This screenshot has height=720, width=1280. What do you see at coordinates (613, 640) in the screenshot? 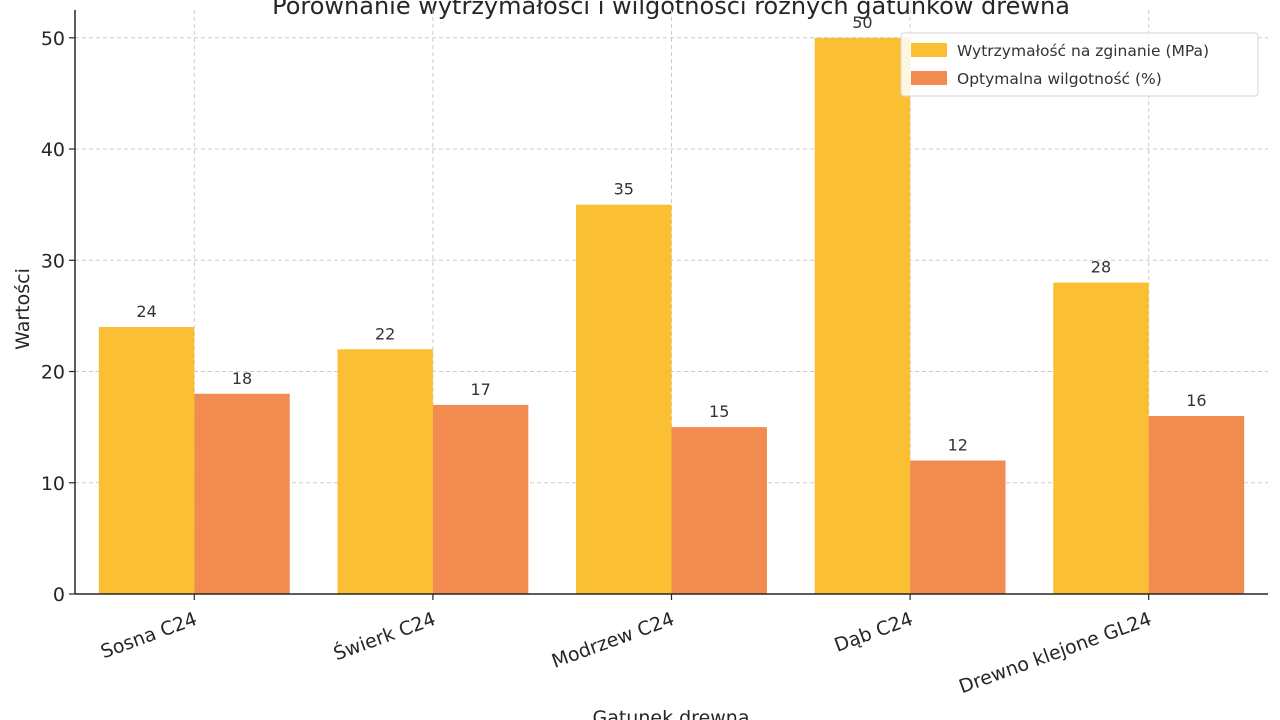
I see `x-tick-label: Modrzew C24` at bounding box center [613, 640].